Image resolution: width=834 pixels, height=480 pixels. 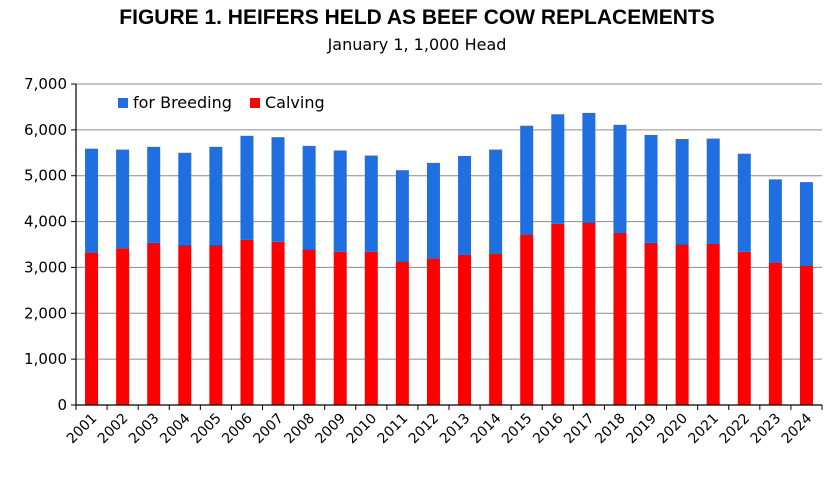 I want to click on x-tick-label: 2008, so click(x=299, y=429).